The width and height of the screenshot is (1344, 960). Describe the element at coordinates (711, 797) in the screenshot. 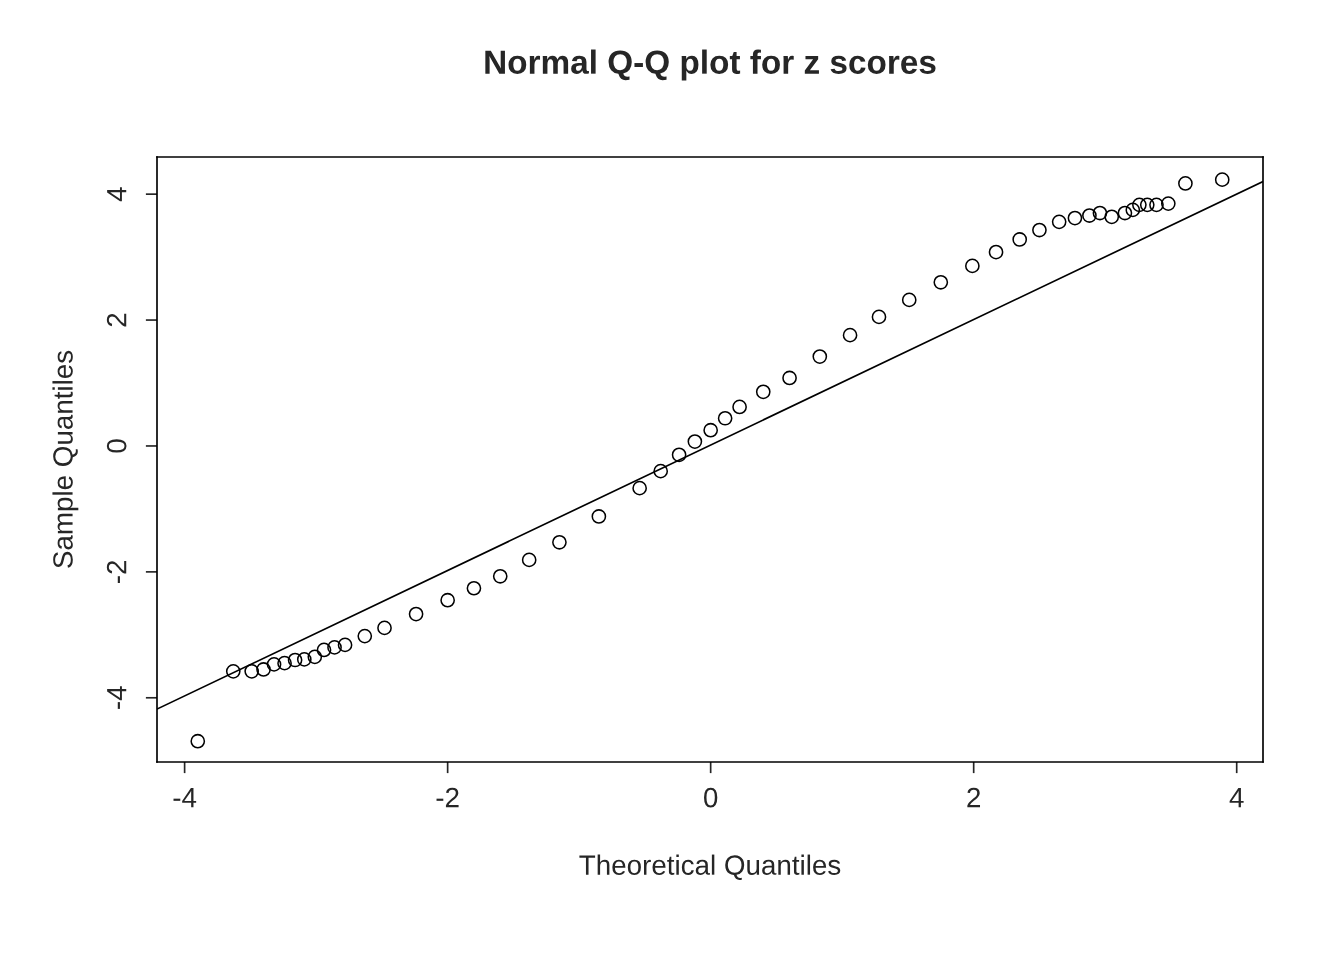

I see `x-tick-label: 0` at that location.